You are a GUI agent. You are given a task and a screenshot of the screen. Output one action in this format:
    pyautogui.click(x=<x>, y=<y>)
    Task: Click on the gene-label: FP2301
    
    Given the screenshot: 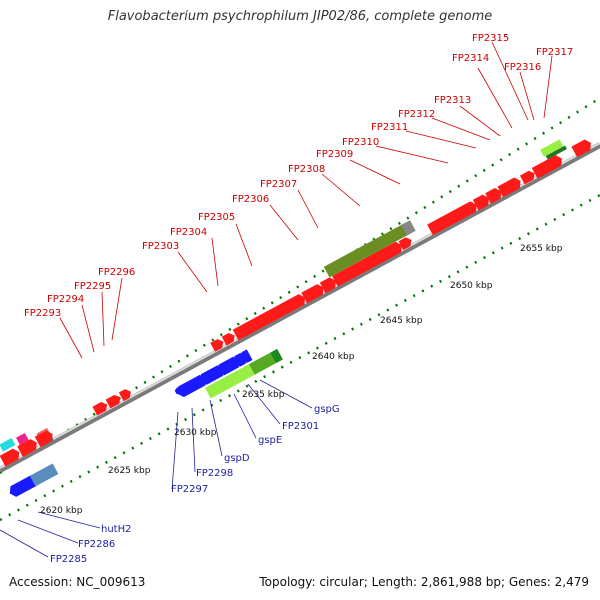 What is the action you would take?
    pyautogui.click(x=300, y=426)
    